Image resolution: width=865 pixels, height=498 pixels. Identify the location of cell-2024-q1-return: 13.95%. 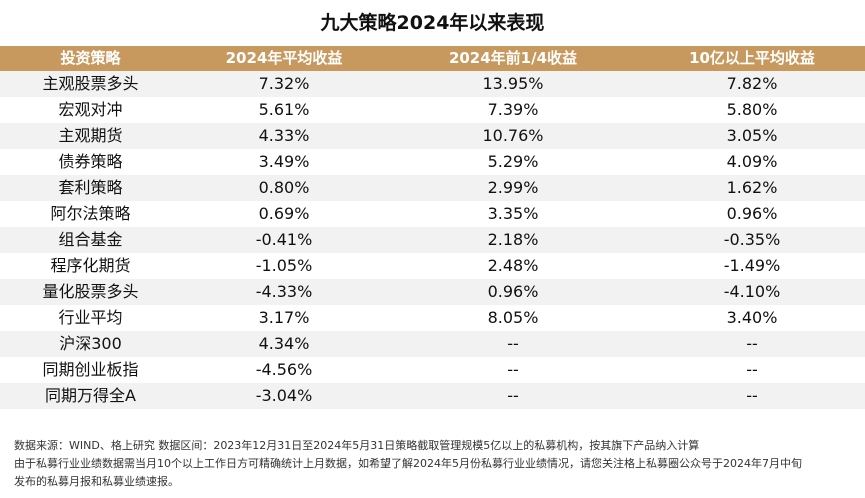
(513, 84).